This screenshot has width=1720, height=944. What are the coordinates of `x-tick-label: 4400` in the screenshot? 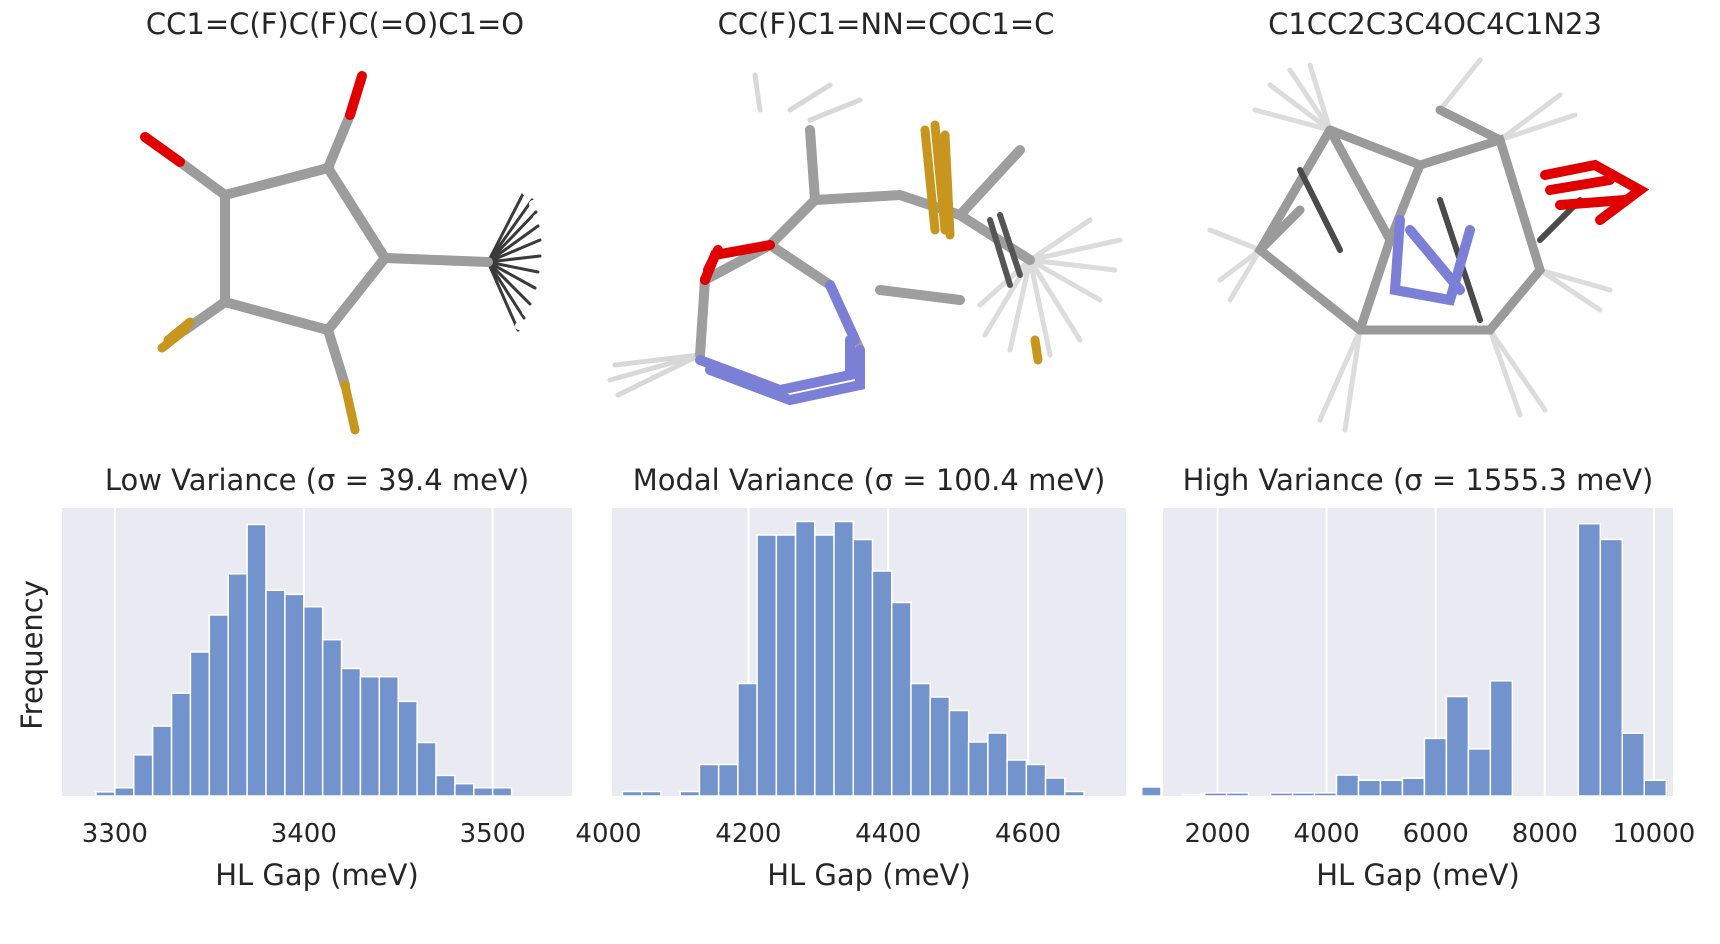 It's located at (888, 834).